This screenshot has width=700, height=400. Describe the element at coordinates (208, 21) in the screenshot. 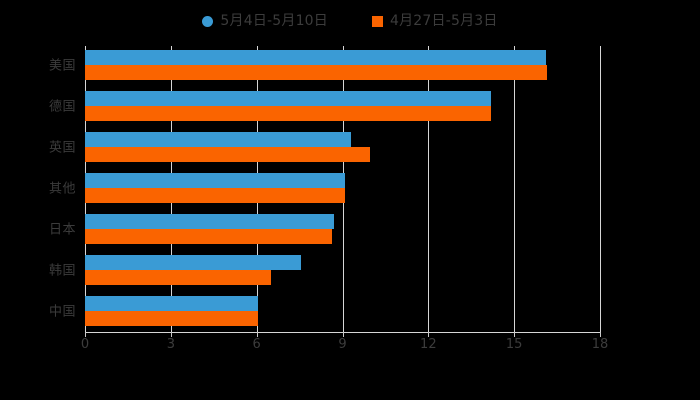

I see `legend-circle-marker-icon` at that location.